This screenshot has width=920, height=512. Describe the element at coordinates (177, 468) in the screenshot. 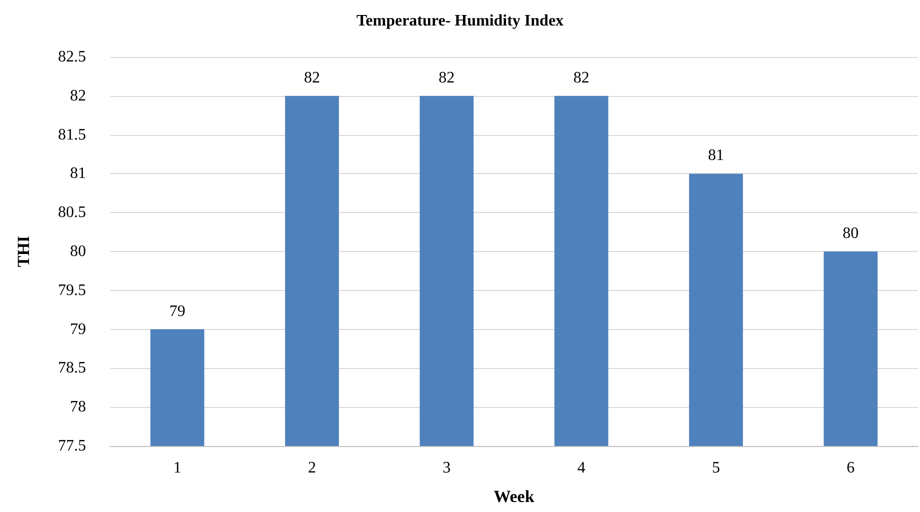

I see `x-tick-label: 1` at that location.